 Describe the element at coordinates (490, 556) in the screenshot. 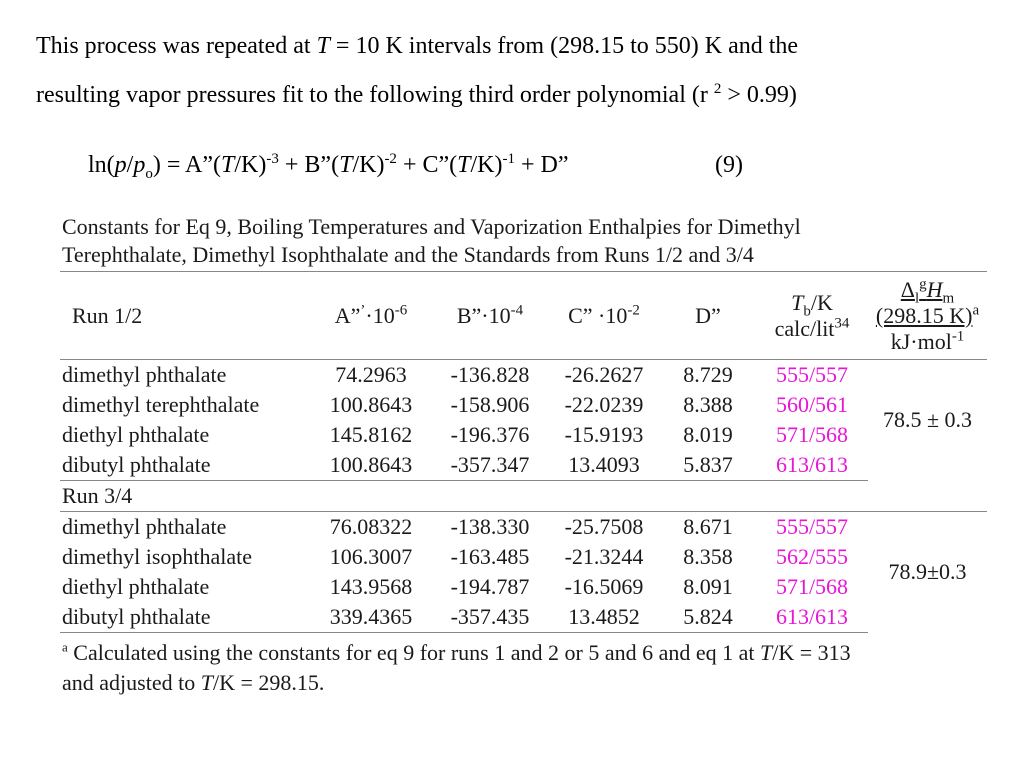

I see `value-b: -163.485` at that location.